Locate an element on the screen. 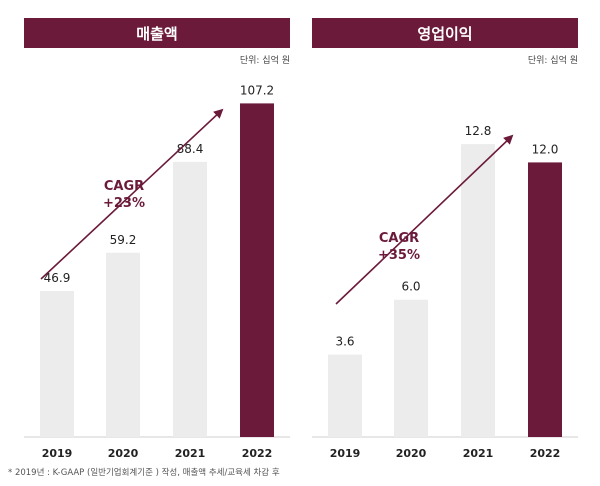 The image size is (600, 486). revenue-value-label-2019: 46.9 is located at coordinates (57, 278).